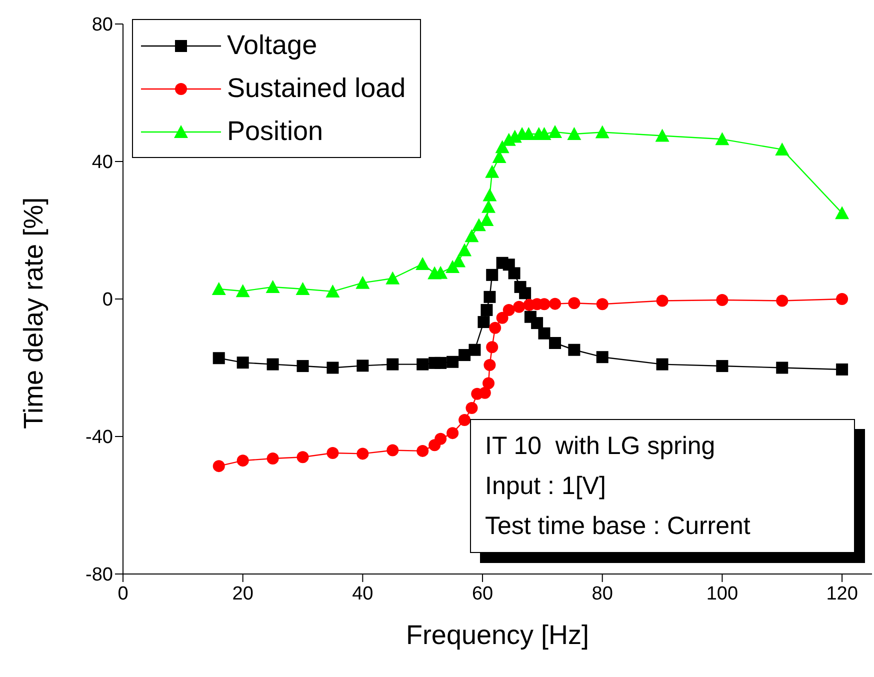  Describe the element at coordinates (102, 25) in the screenshot. I see `y-tick-label: 80` at that location.